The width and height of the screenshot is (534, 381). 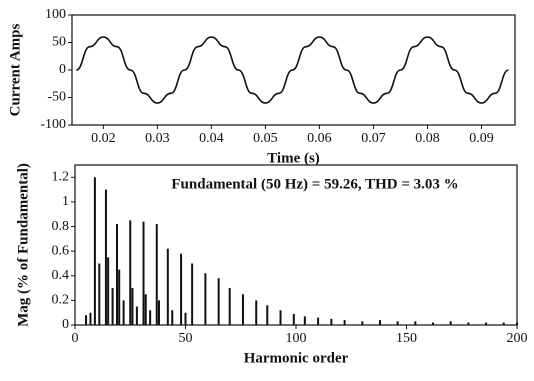 What do you see at coordinates (293, 158) in the screenshot?
I see `x-axis-label: Time (s)` at bounding box center [293, 158].